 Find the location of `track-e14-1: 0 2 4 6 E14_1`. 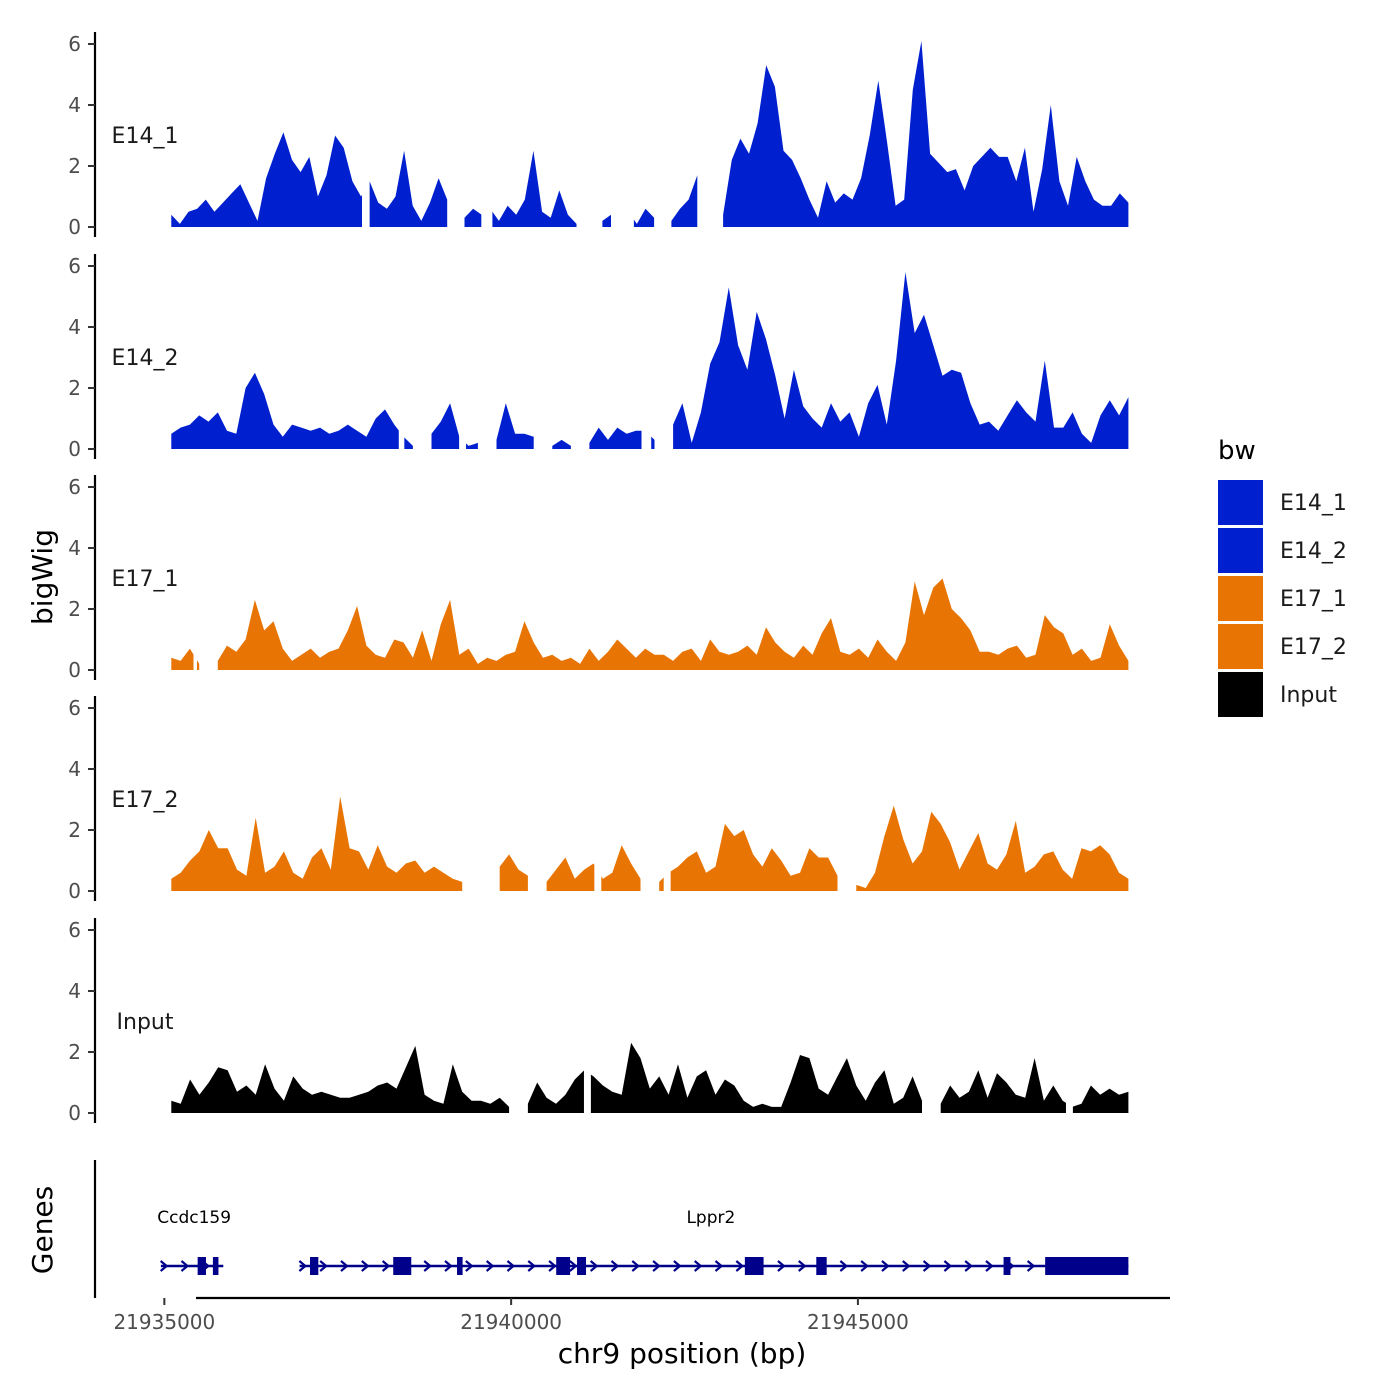

track-e14-1: 0 2 4 6 E14_1 is located at coordinates (598, 135).